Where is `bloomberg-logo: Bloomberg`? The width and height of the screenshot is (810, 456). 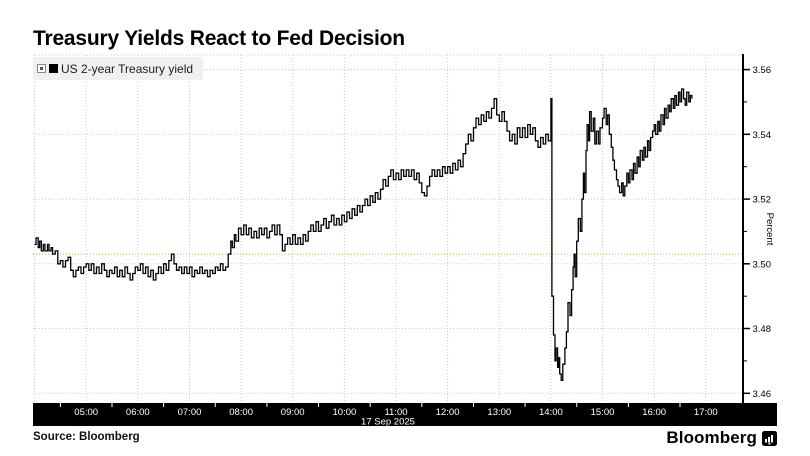 bloomberg-logo: Bloomberg is located at coordinates (721, 438).